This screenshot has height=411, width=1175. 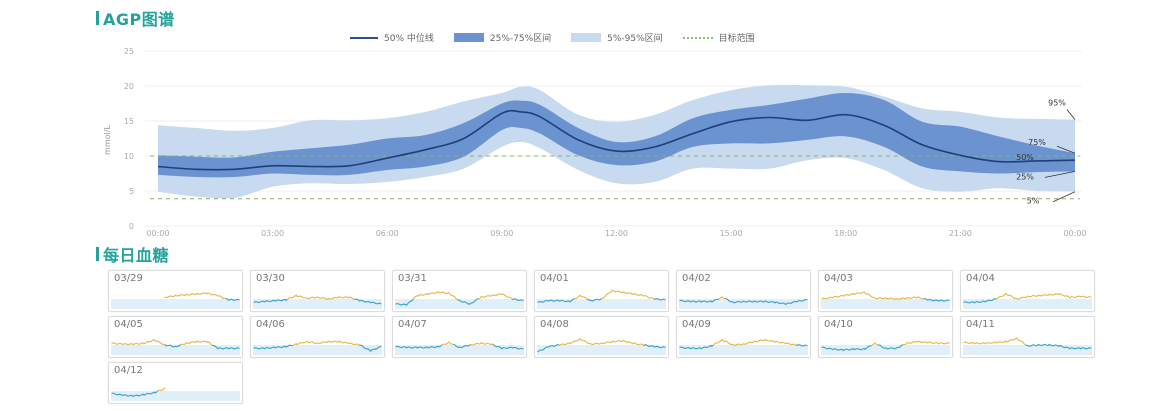 What do you see at coordinates (459, 337) in the screenshot?
I see `daily-card: 04/07` at bounding box center [459, 337].